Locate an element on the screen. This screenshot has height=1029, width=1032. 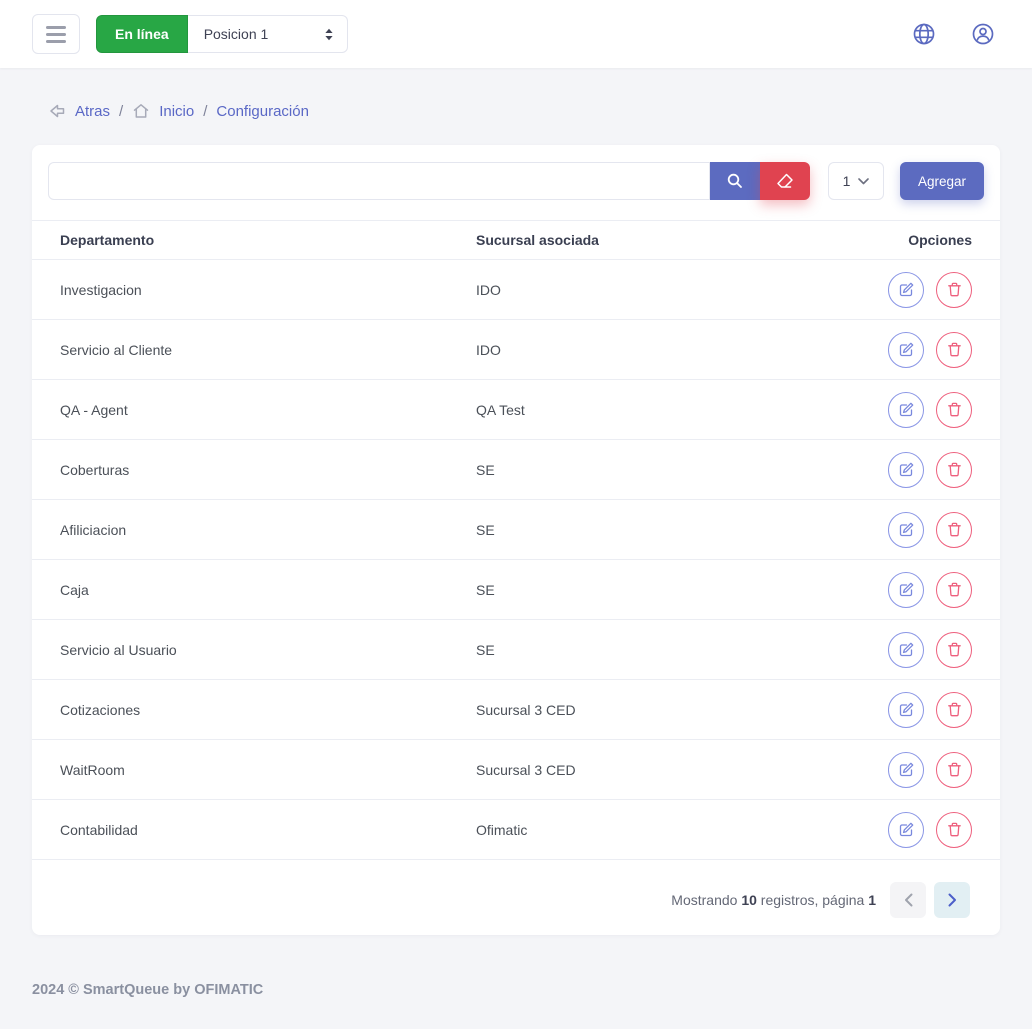
eraser-icon is located at coordinates (785, 180).